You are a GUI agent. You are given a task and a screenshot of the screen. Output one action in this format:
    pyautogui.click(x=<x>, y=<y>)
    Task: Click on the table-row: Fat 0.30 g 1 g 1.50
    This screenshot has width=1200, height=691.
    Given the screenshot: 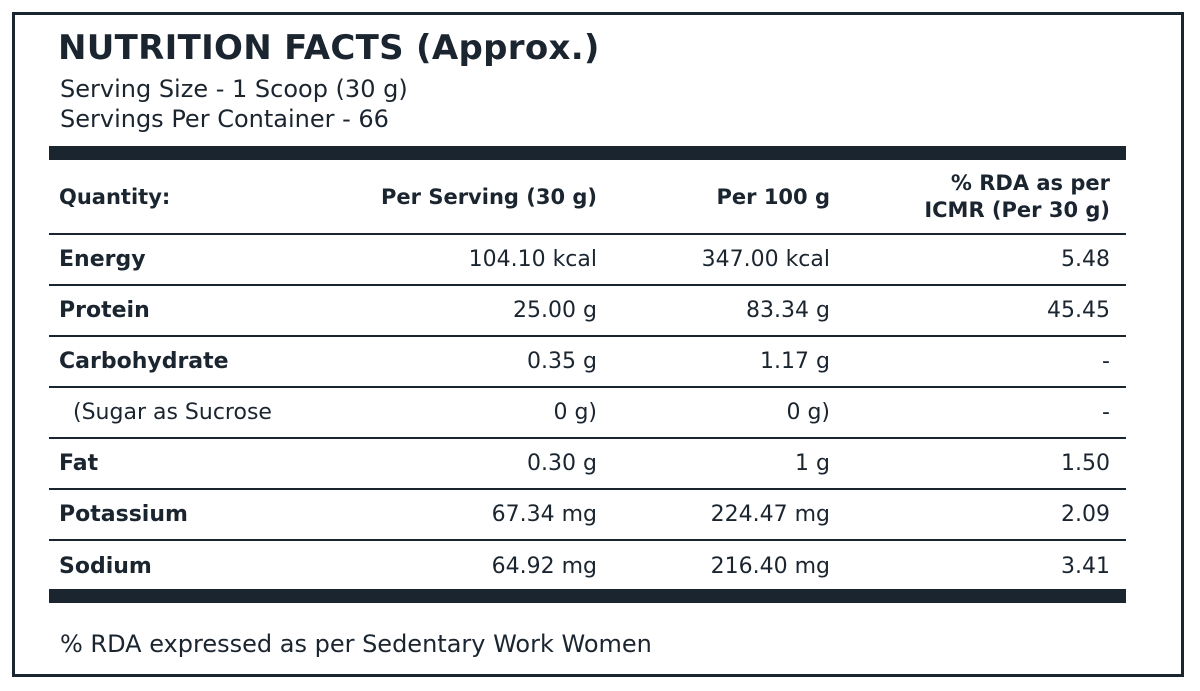 What is the action you would take?
    pyautogui.click(x=587, y=464)
    